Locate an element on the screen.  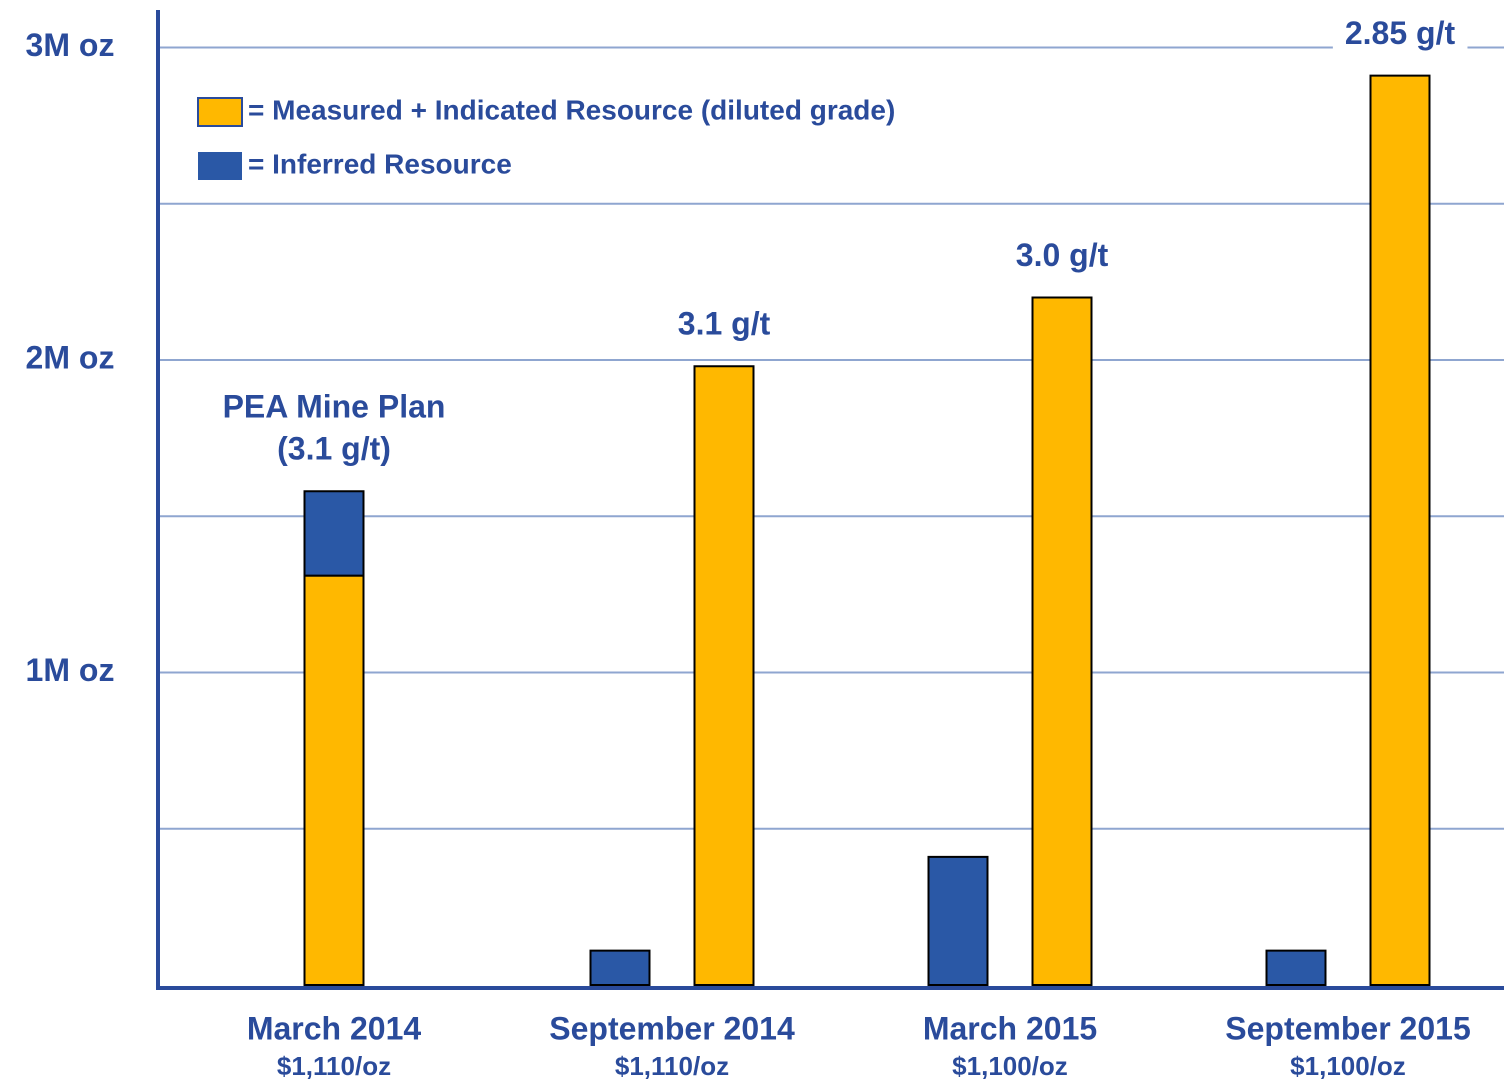
x-tick-label: March 2015 is located at coordinates (1010, 1028).